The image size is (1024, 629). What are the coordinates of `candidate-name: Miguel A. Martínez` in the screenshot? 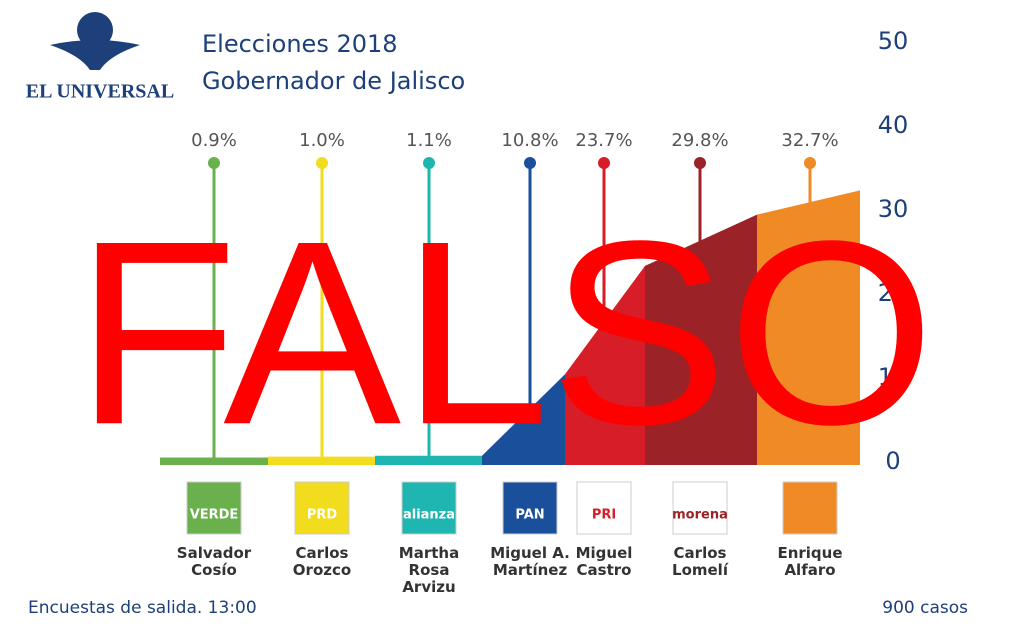 It's located at (530, 561).